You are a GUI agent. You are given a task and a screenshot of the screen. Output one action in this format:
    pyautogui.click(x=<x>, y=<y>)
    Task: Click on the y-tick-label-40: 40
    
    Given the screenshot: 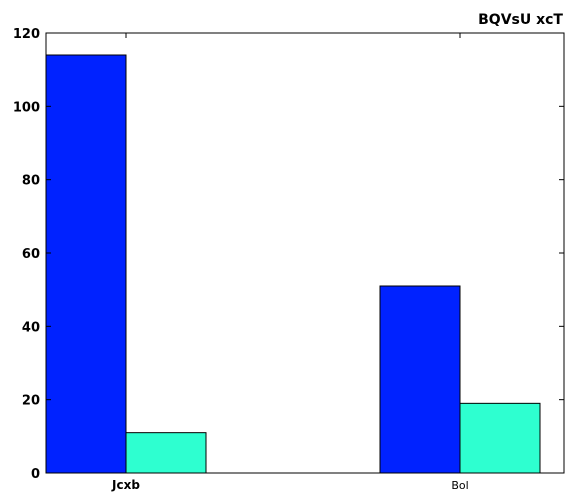 What is the action you would take?
    pyautogui.click(x=31, y=327)
    